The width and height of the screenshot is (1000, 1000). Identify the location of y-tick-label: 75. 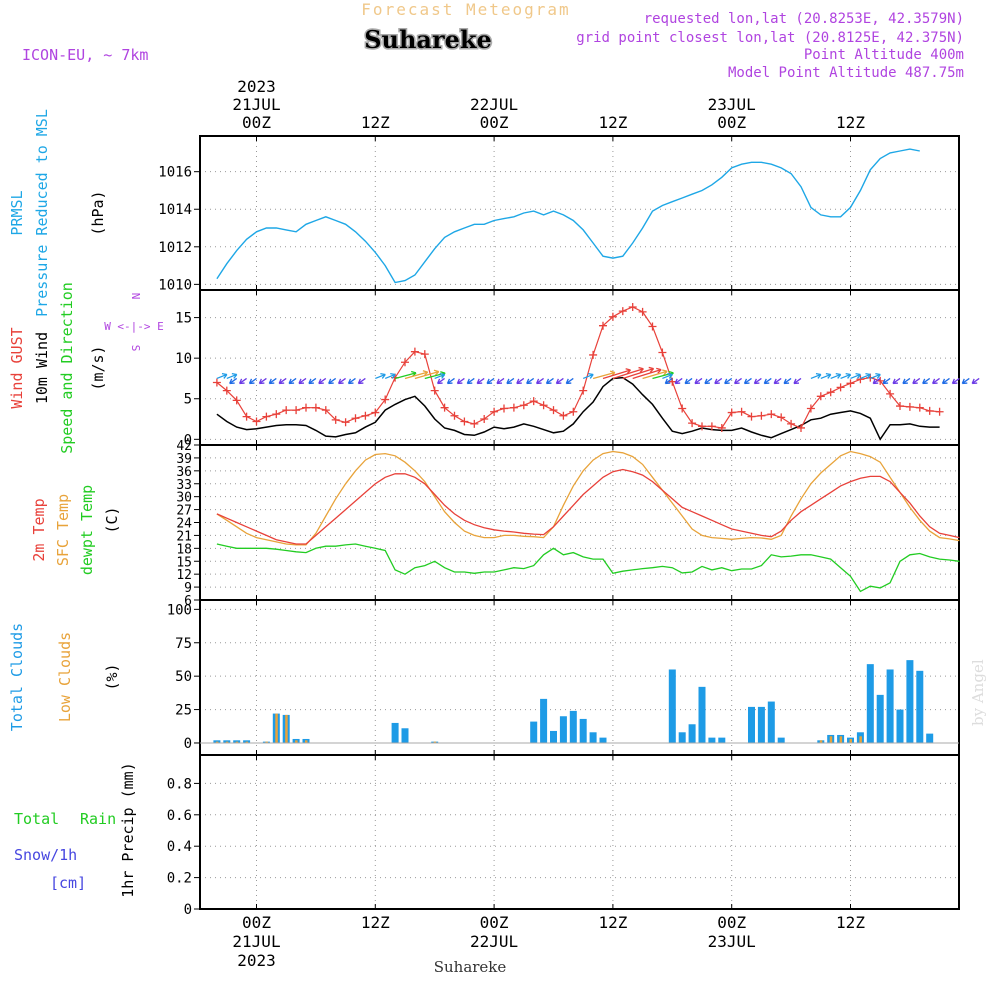
(183, 644).